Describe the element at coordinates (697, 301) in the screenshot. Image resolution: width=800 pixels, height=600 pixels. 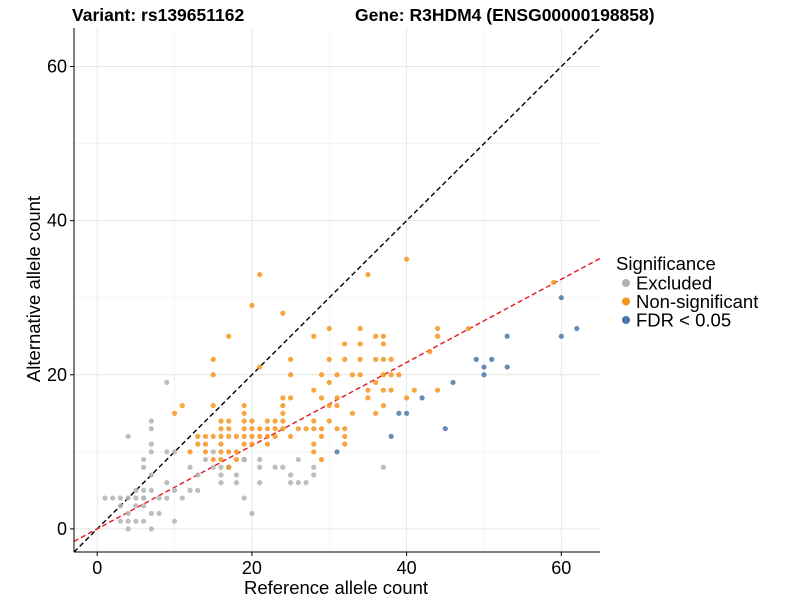
I see `legend-label: Non-significant` at that location.